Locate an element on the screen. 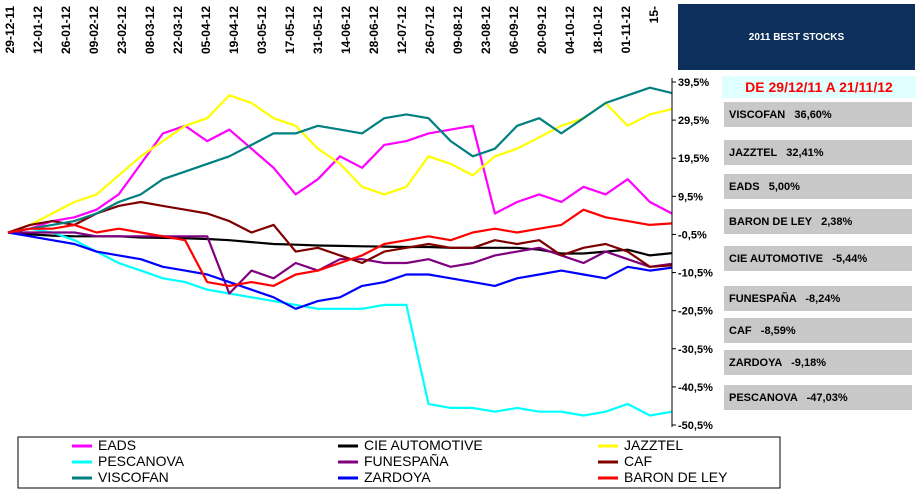 This screenshot has width=920, height=491. x-tick-label: 20-09-12 is located at coordinates (542, 30).